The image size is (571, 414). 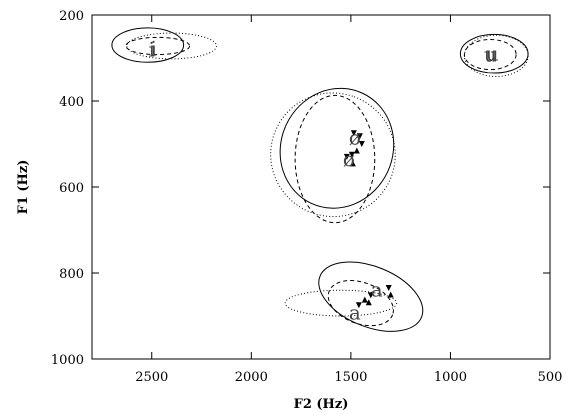 I want to click on x-axis-title: F2 (Hz), so click(x=321, y=404).